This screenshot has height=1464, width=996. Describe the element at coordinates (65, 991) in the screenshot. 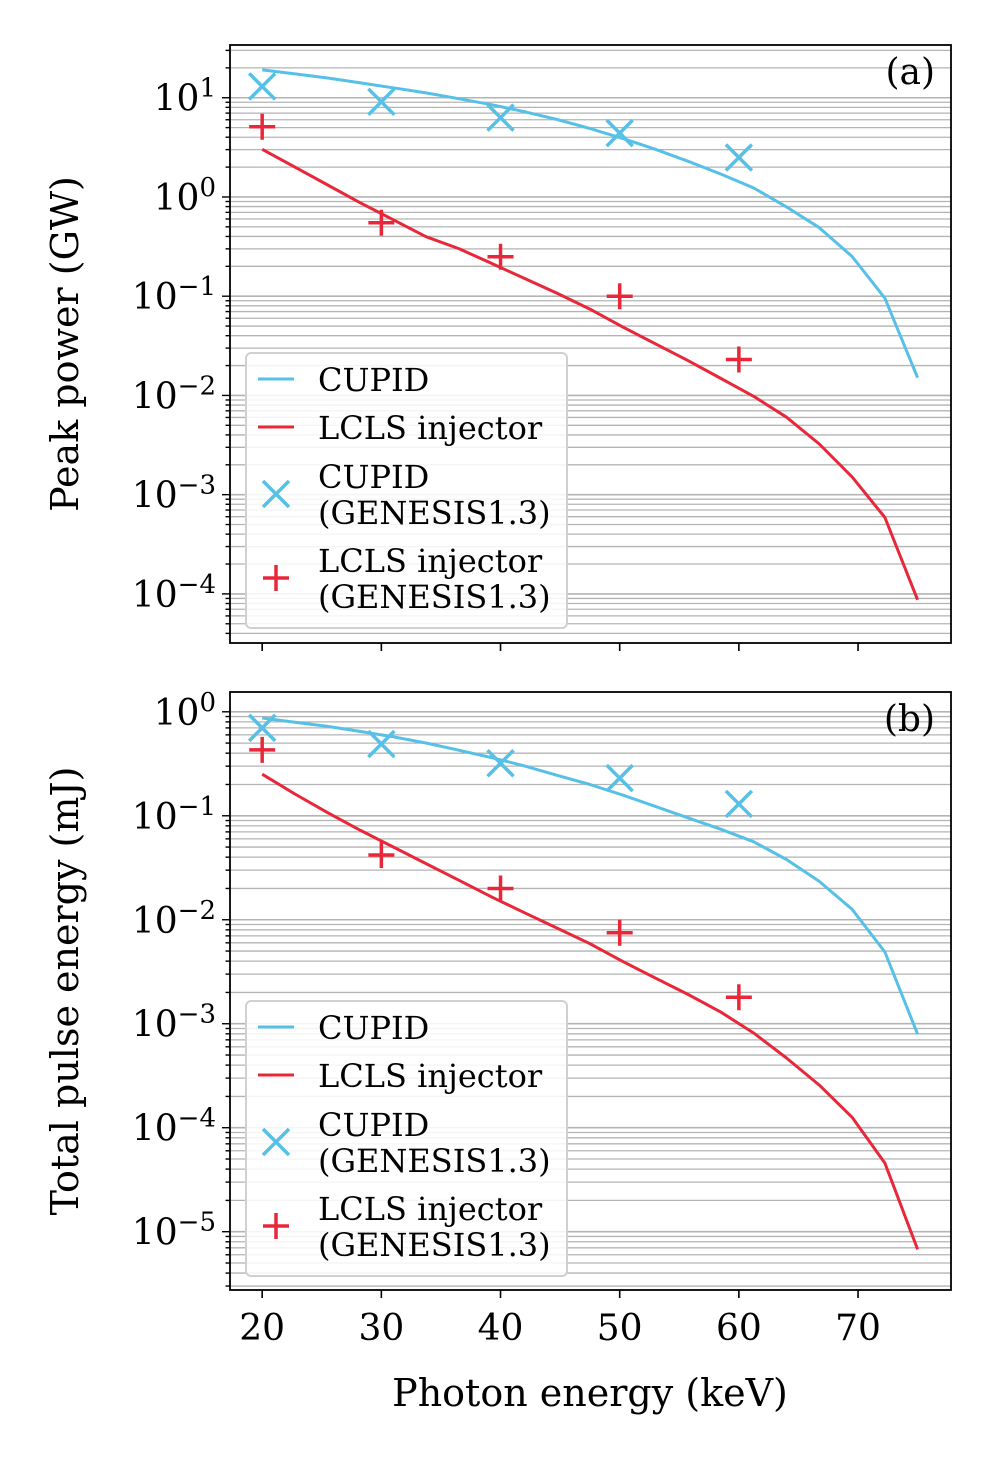

I see `y-axis-label: Total pulse energy (mJ)` at that location.